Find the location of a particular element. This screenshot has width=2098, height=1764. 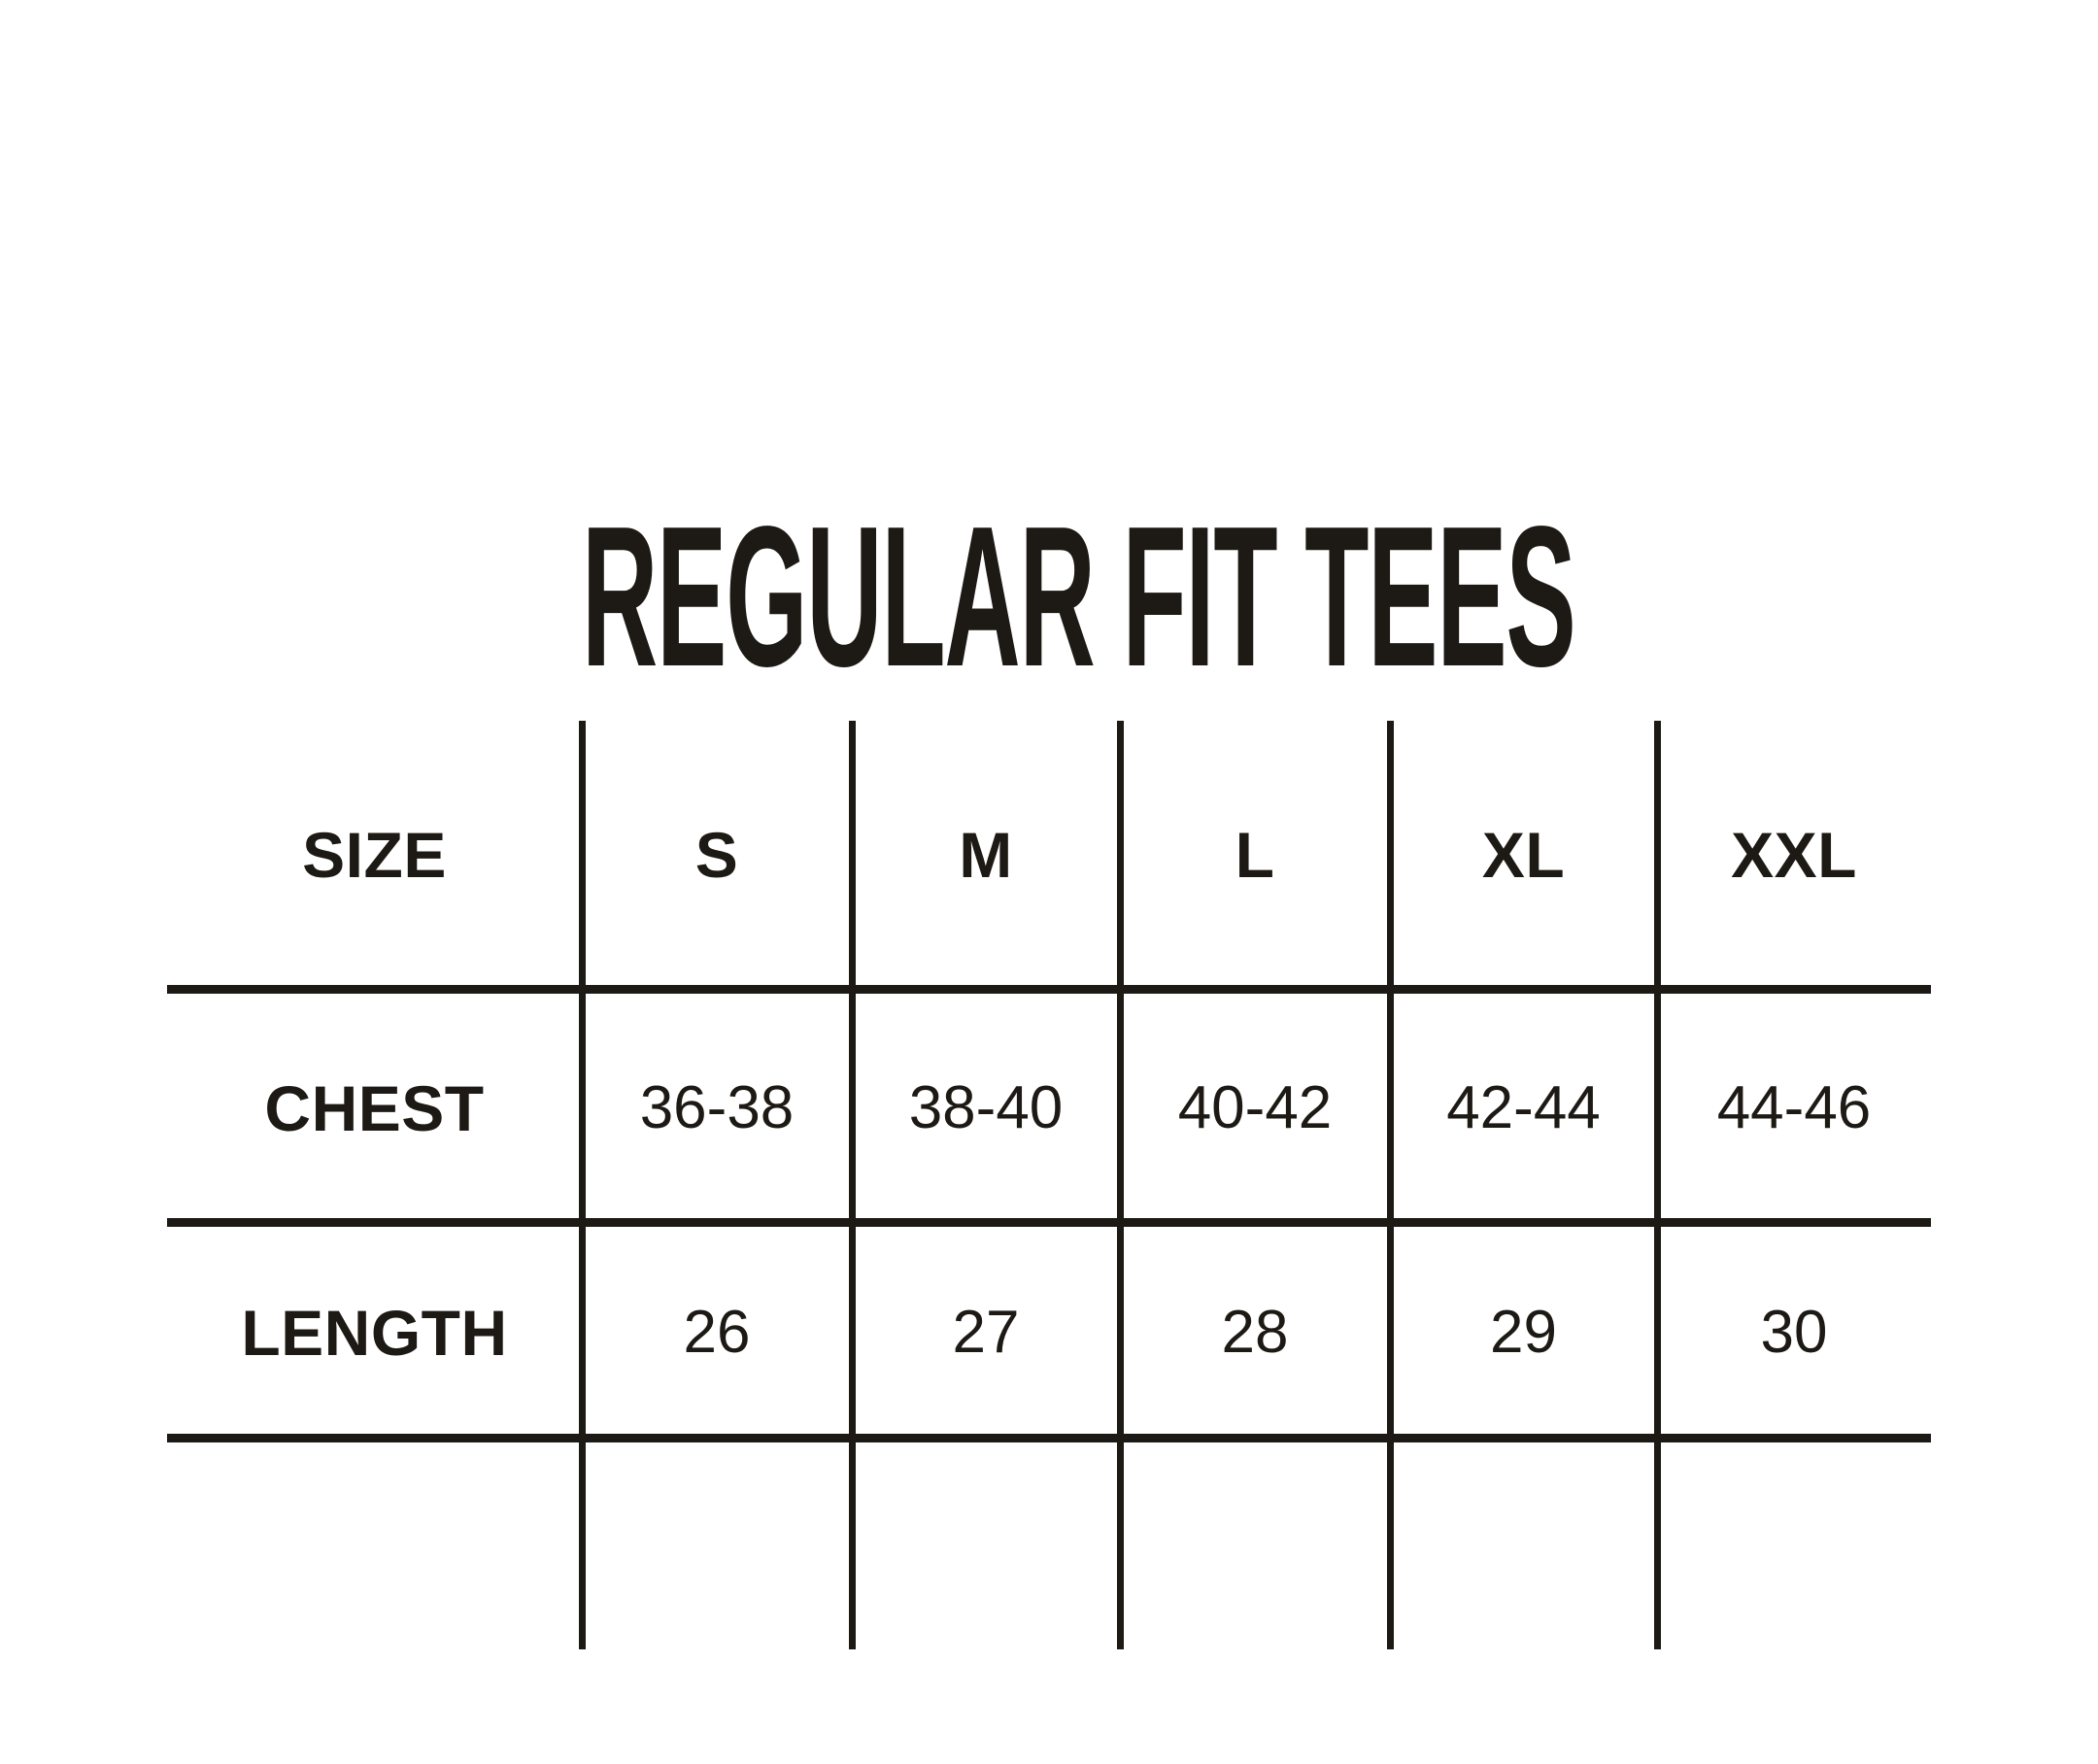

chest-value-xxl: 44-46 is located at coordinates (1794, 1107).